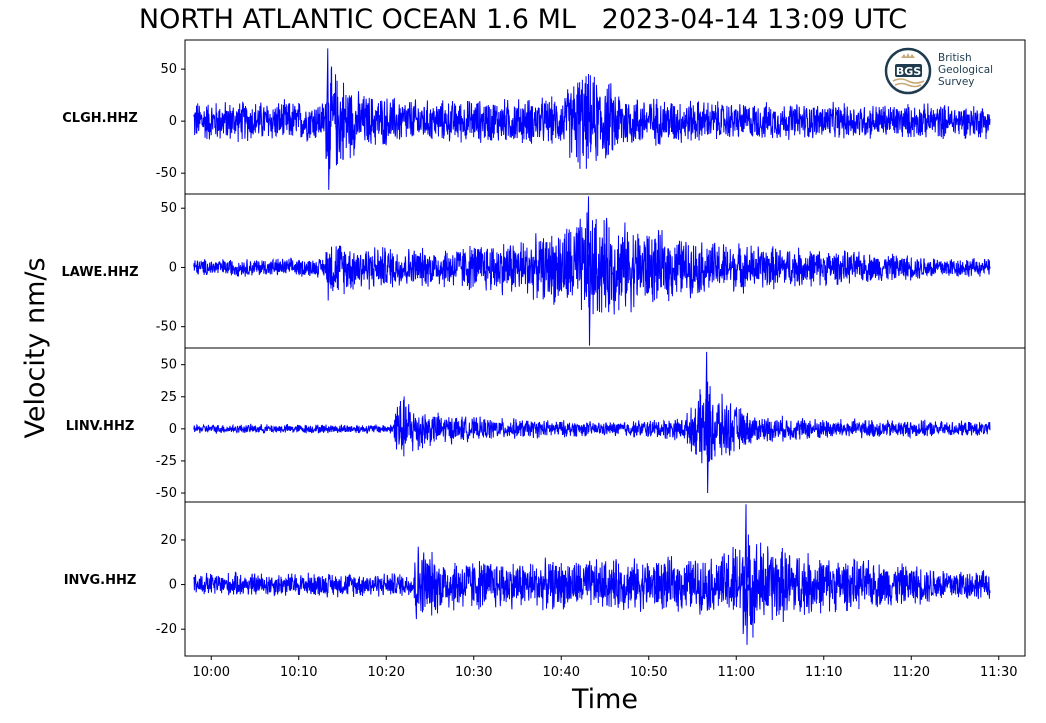 The height and width of the screenshot is (723, 1046). Describe the element at coordinates (386, 672) in the screenshot. I see `x-tick-label: 10:20` at that location.